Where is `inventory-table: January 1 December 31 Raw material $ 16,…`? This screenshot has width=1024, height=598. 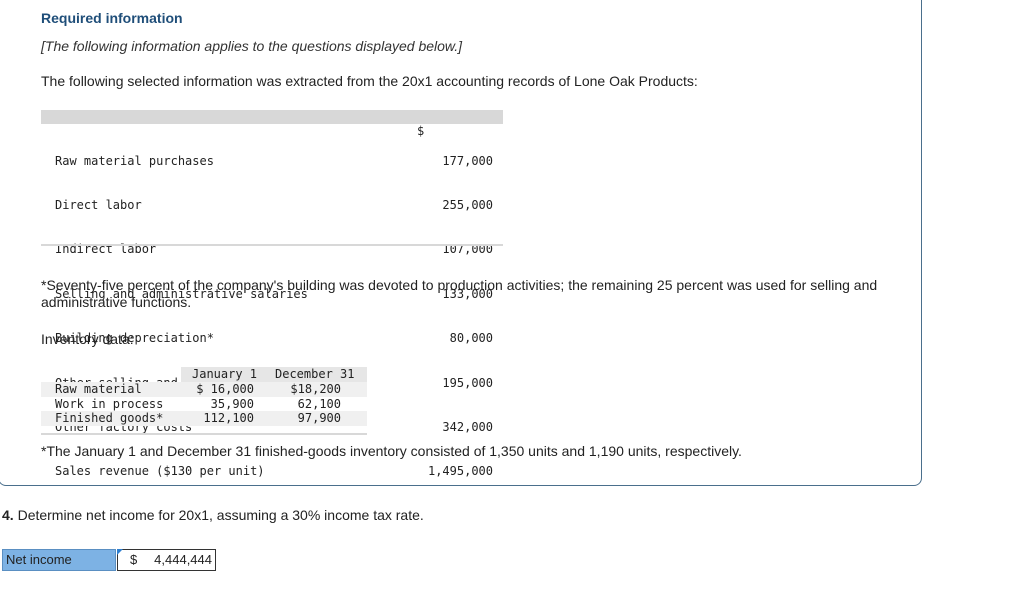
inventory-table: January 1 December 31 Raw material $ 16,… is located at coordinates (204, 401).